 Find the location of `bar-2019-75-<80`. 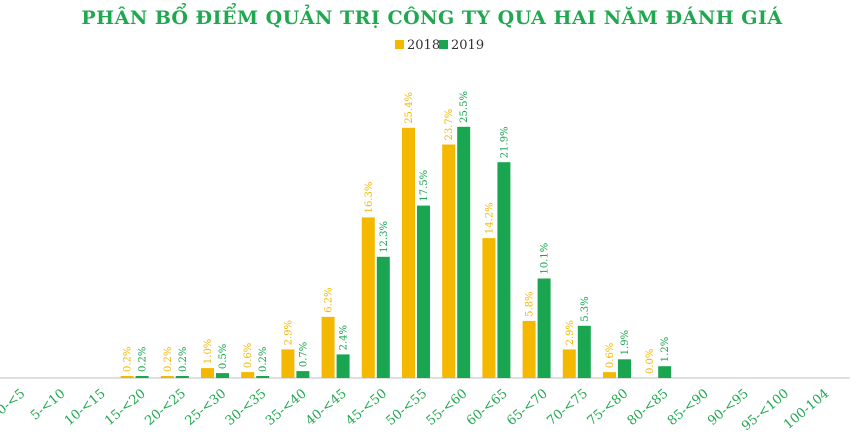

bar-2019-75-<80 is located at coordinates (624, 368).